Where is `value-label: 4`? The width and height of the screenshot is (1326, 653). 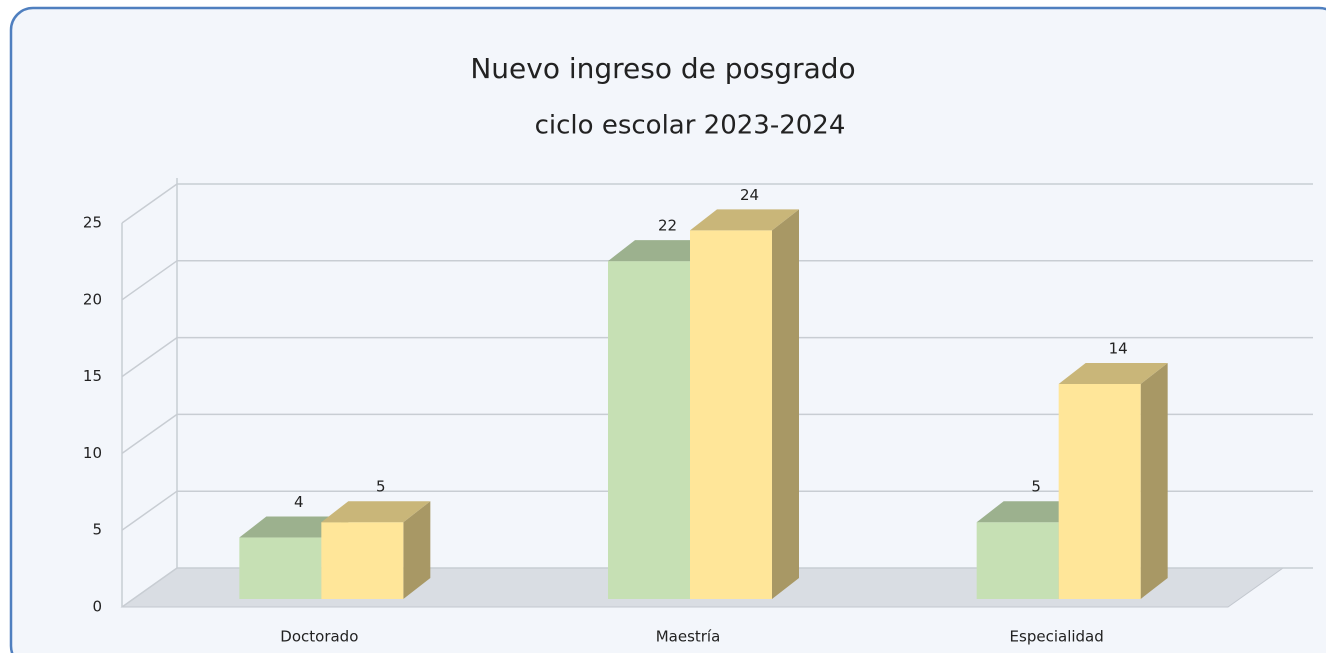 value-label: 4 is located at coordinates (299, 502).